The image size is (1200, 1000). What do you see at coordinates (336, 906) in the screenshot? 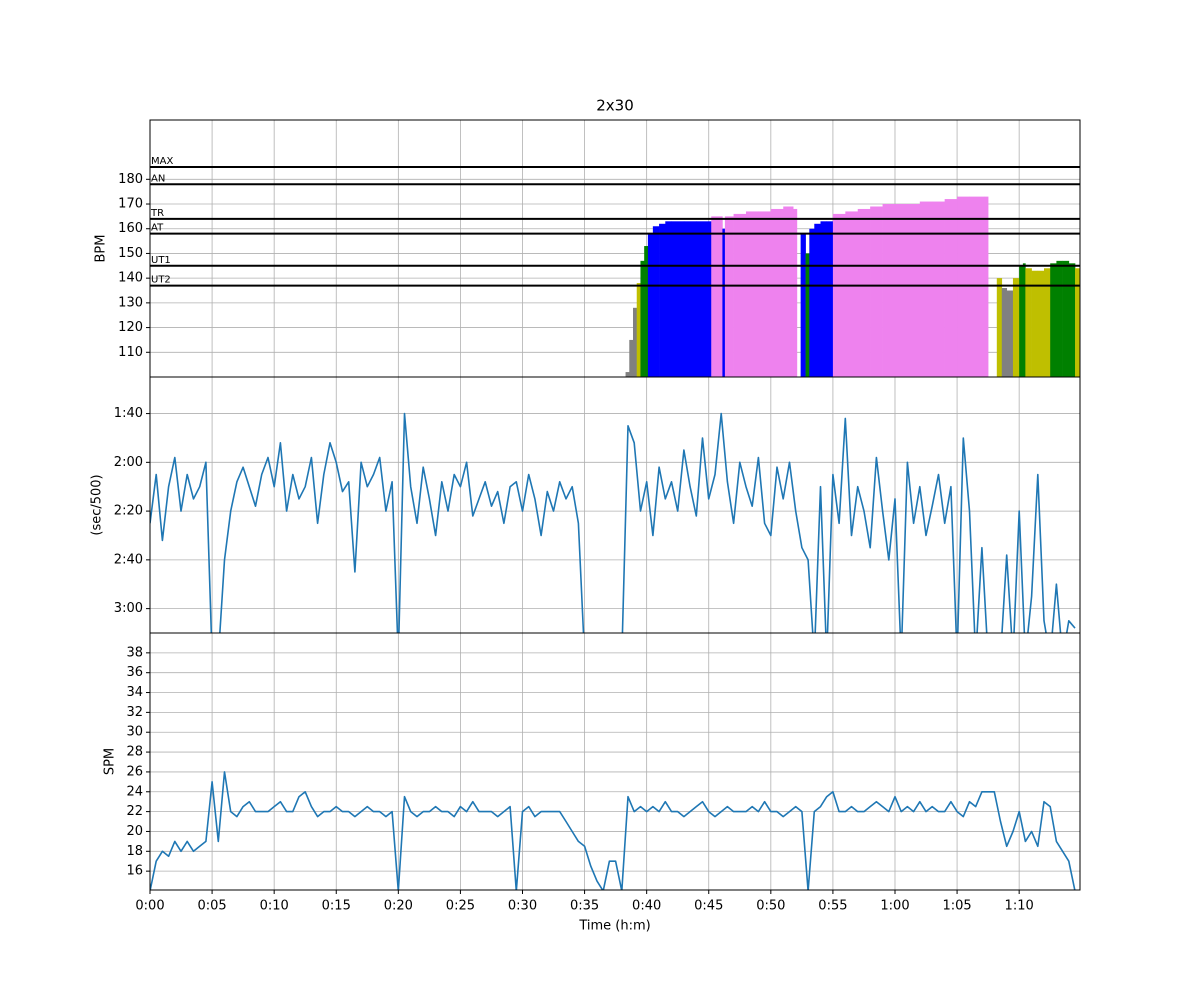
I see `x-tick-label: 0:15` at bounding box center [336, 906].